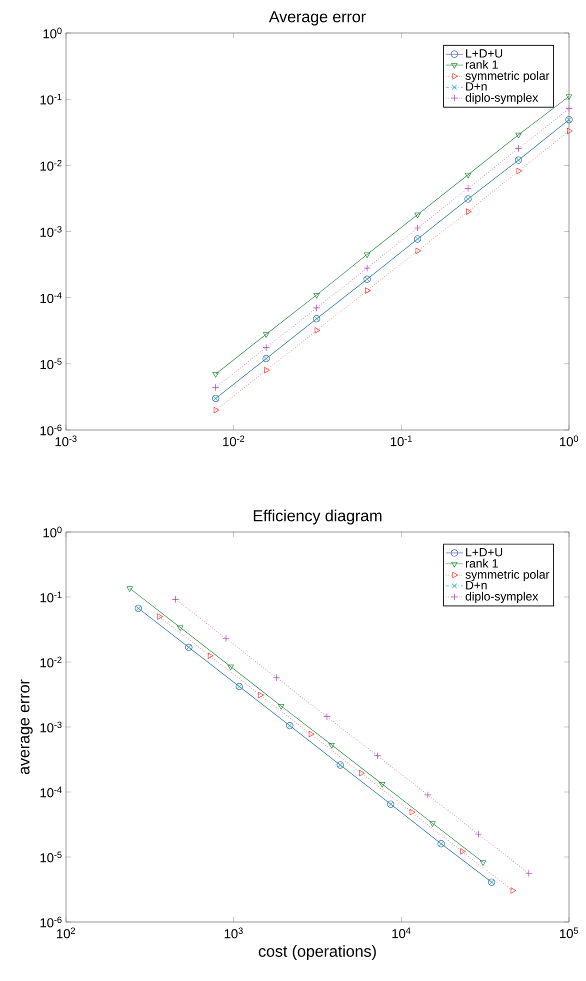 The width and height of the screenshot is (586, 981). What do you see at coordinates (26, 726) in the screenshot?
I see `y-axis-title: average error` at bounding box center [26, 726].